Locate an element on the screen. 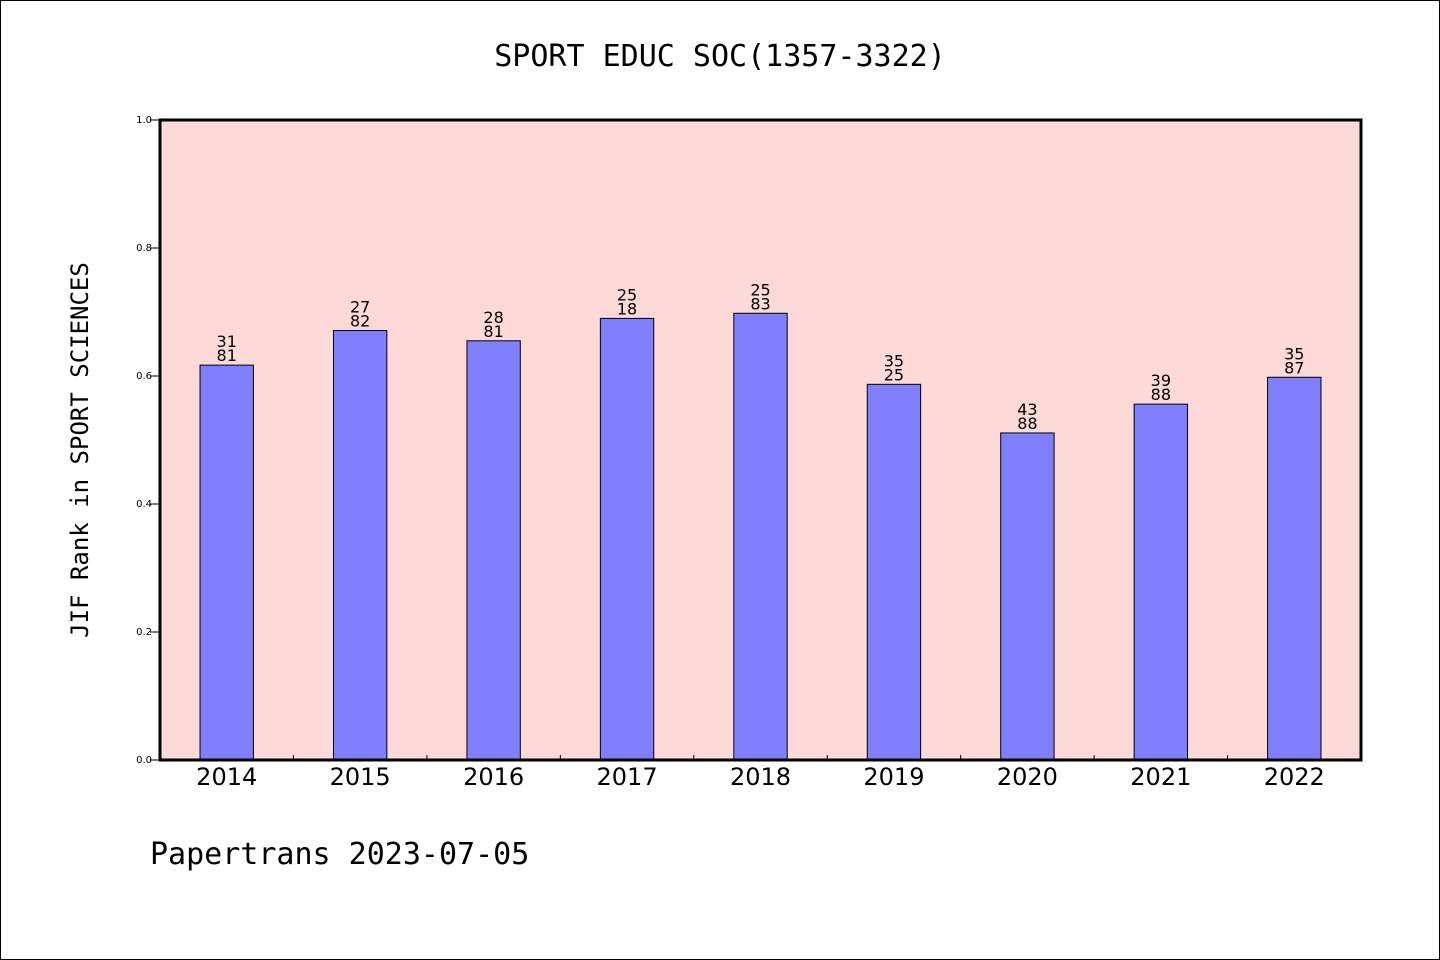  x-tick-label-2018: 2018 is located at coordinates (760, 777).